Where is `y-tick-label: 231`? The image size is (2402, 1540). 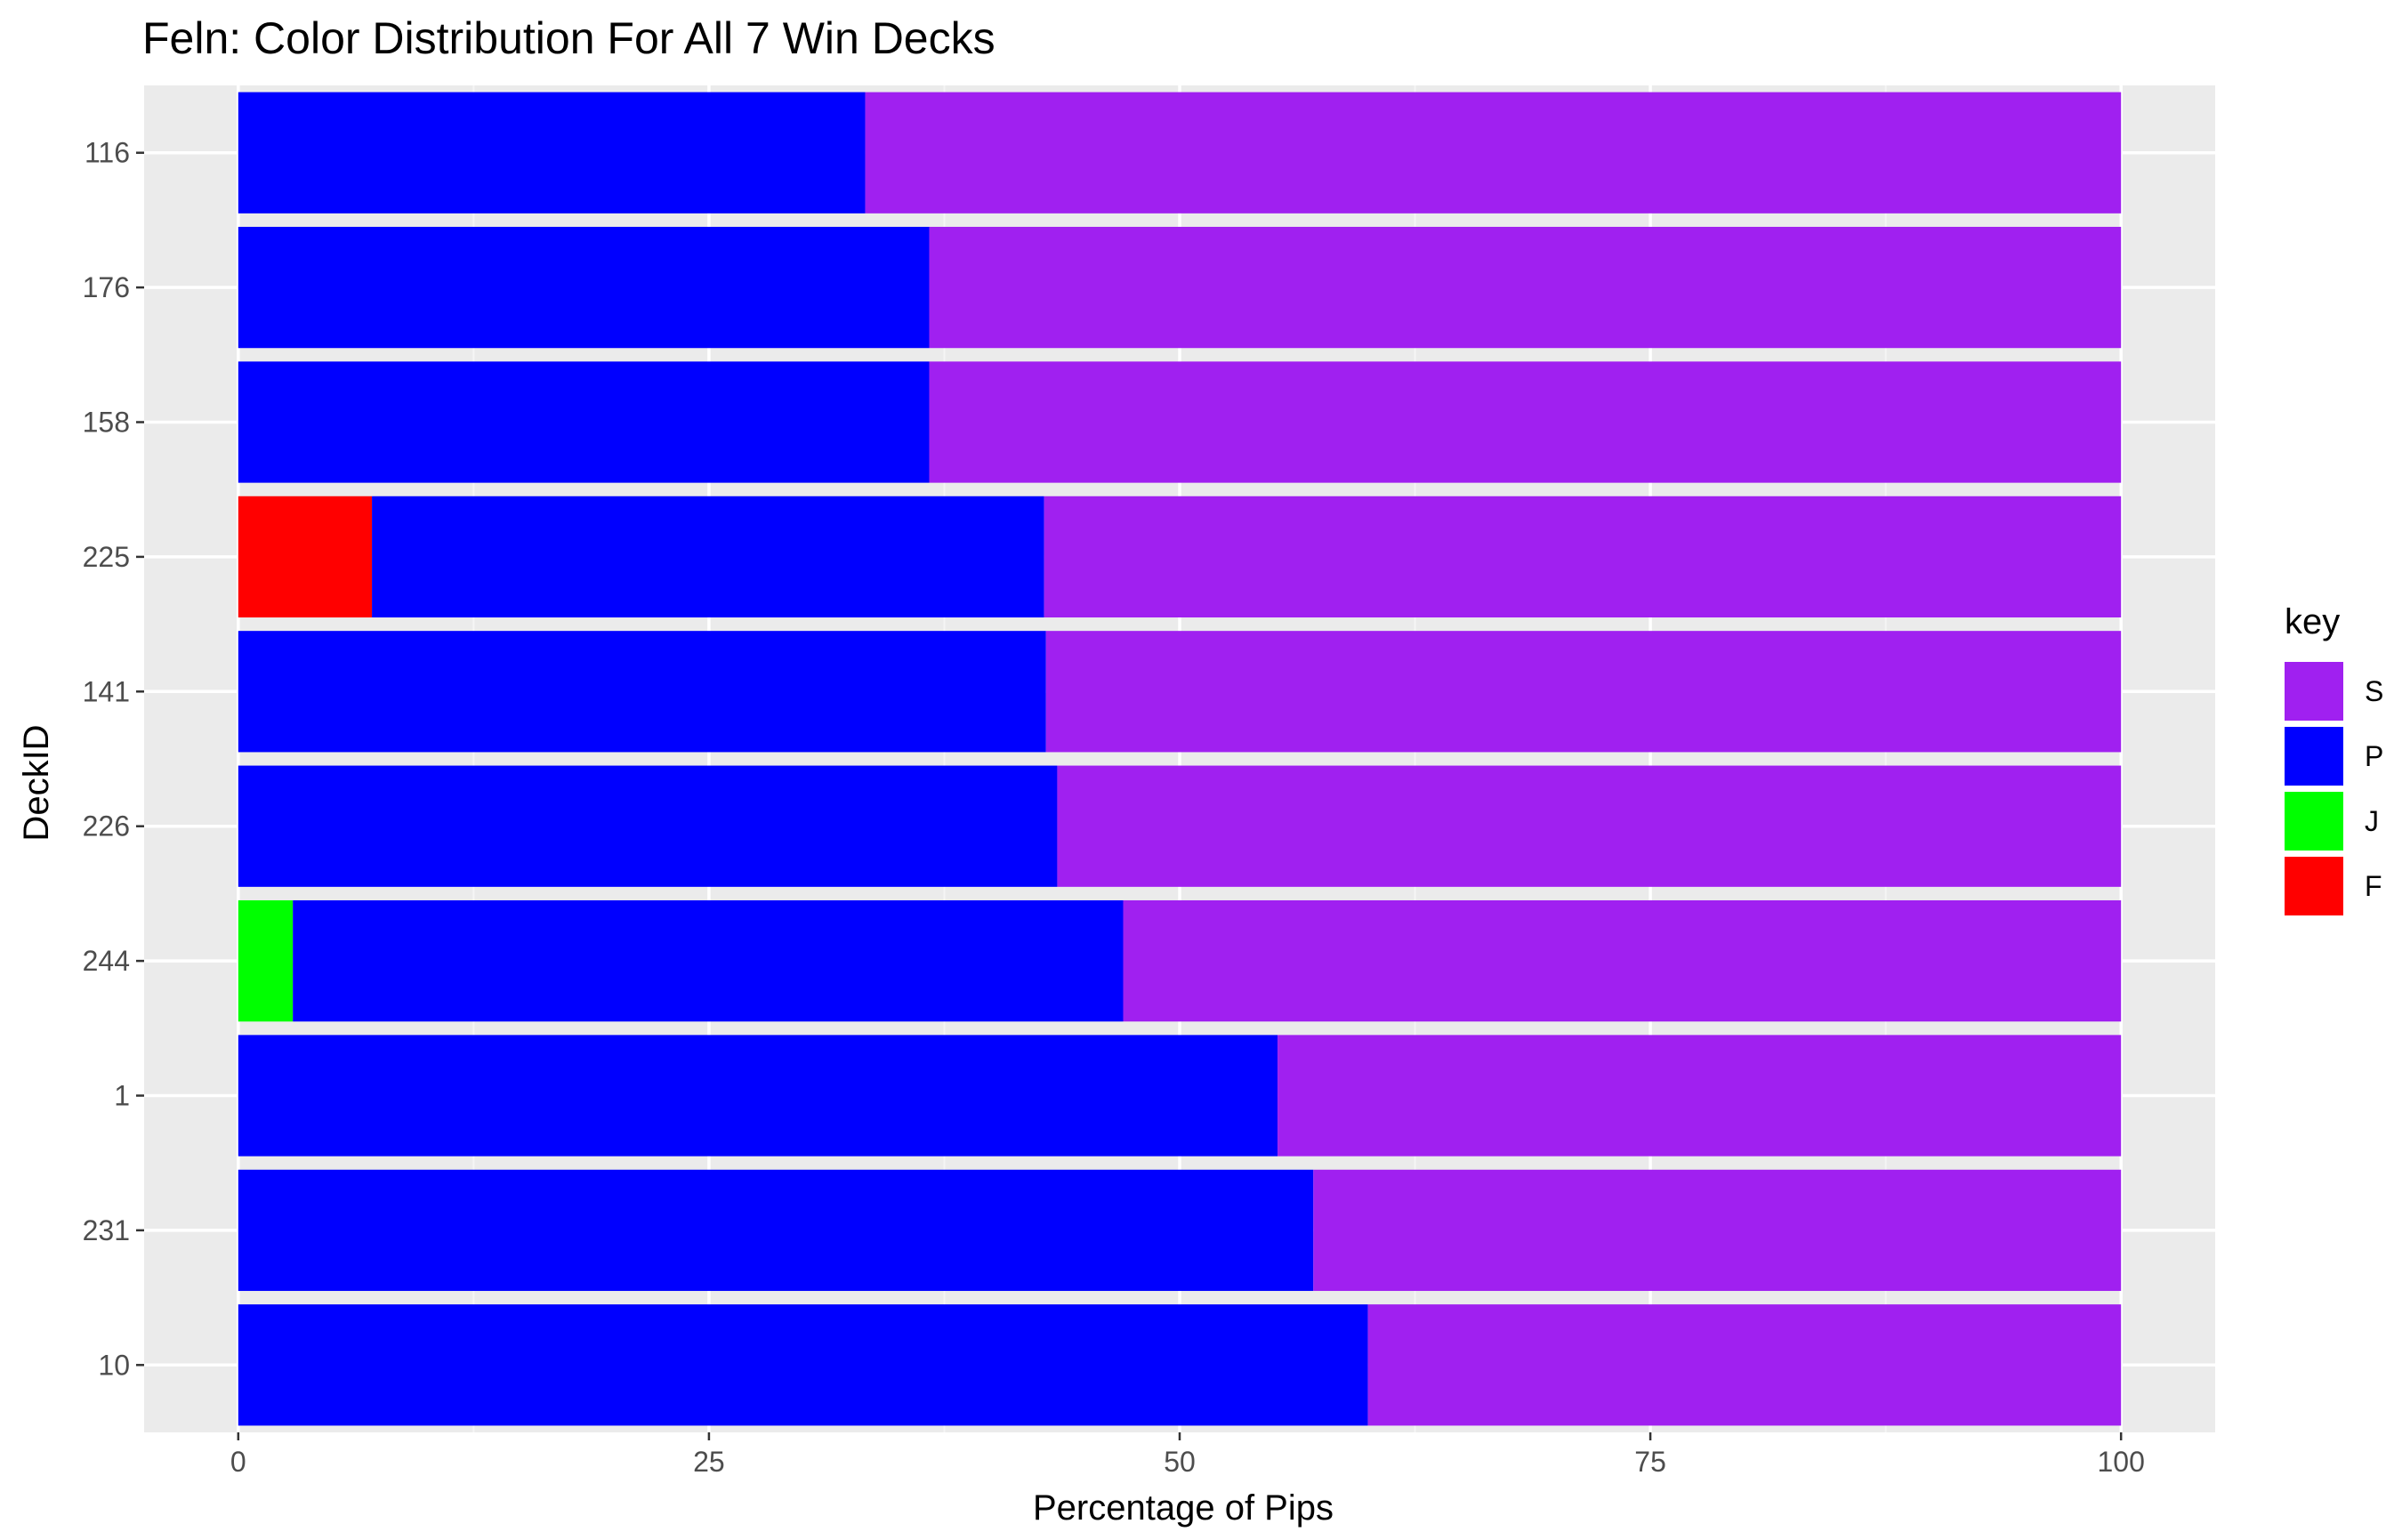 y-tick-label: 231 is located at coordinates (106, 1230).